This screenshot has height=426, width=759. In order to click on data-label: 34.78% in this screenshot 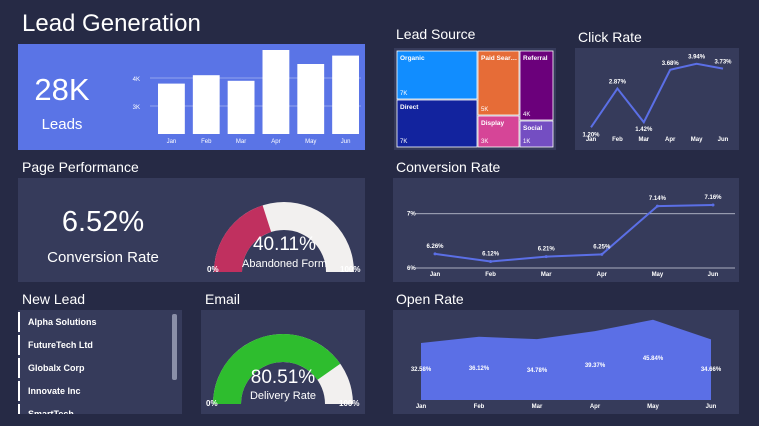, I will do `click(537, 371)`.